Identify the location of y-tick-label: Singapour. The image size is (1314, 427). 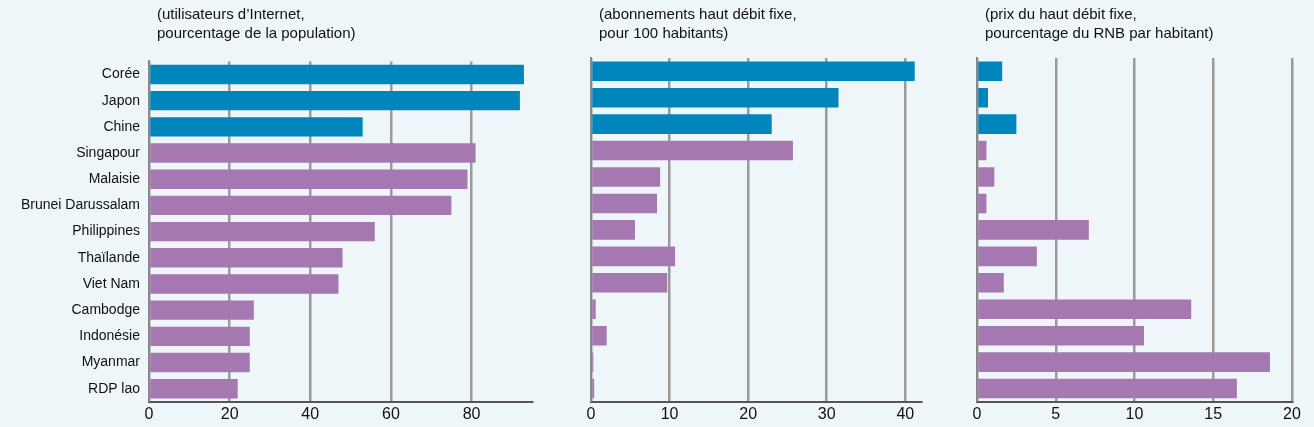
(108, 151).